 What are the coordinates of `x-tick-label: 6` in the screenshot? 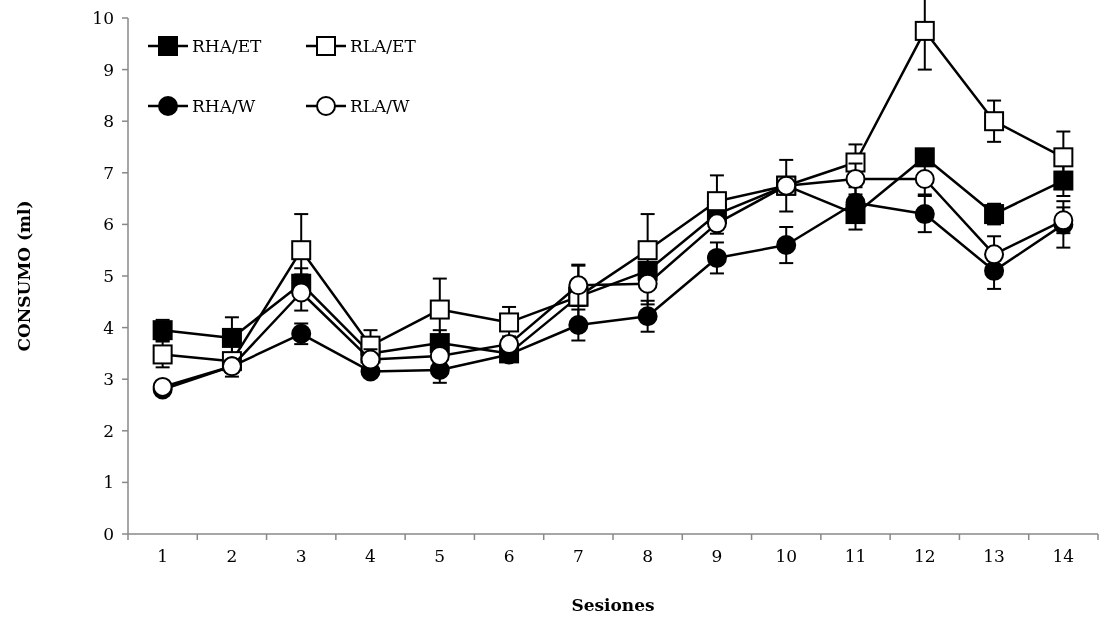 It's located at (509, 556).